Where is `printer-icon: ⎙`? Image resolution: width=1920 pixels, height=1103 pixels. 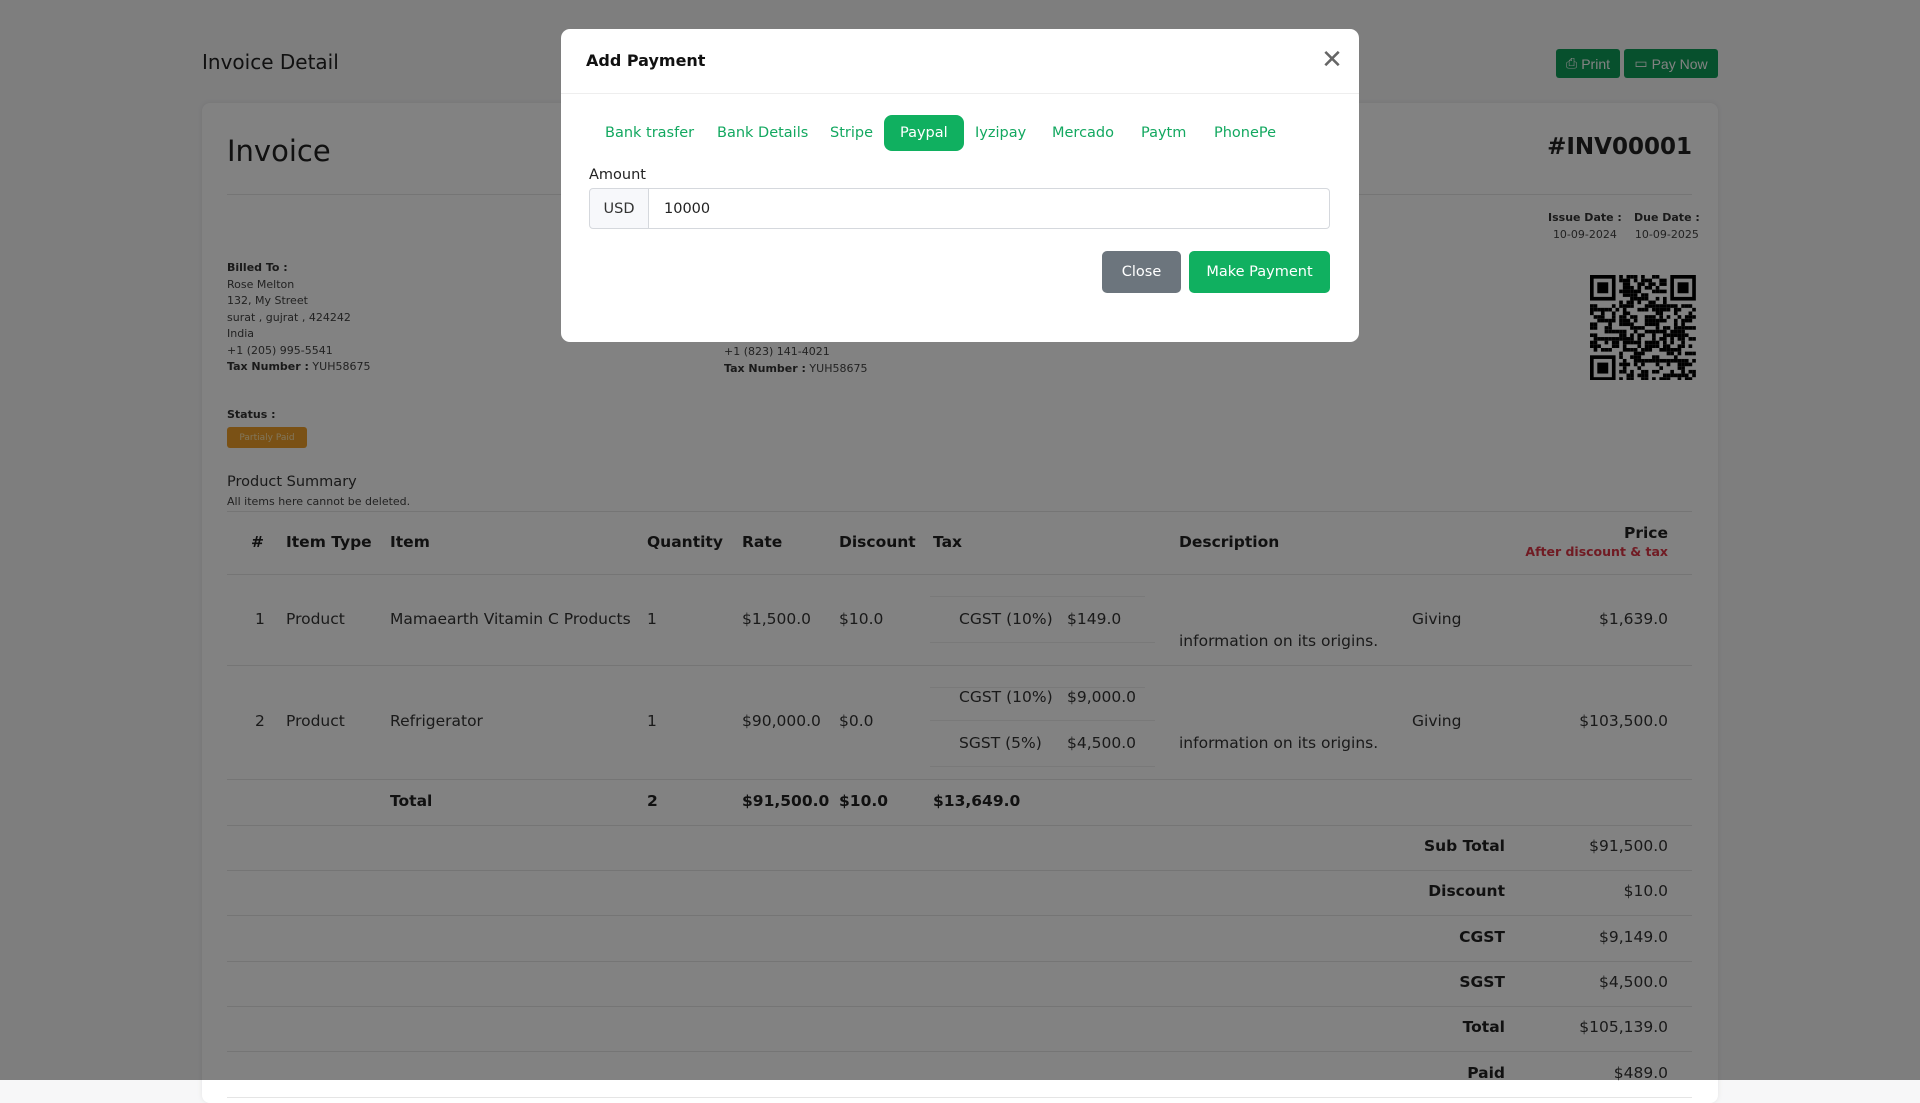
printer-icon: ⎙ is located at coordinates (1572, 63).